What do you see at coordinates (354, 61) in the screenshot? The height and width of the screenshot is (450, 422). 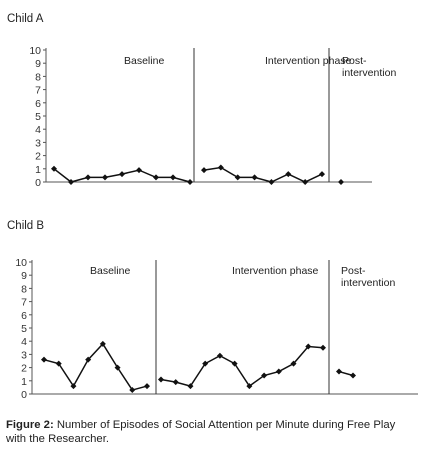 I see `child-a-phase-label: Post-` at bounding box center [354, 61].